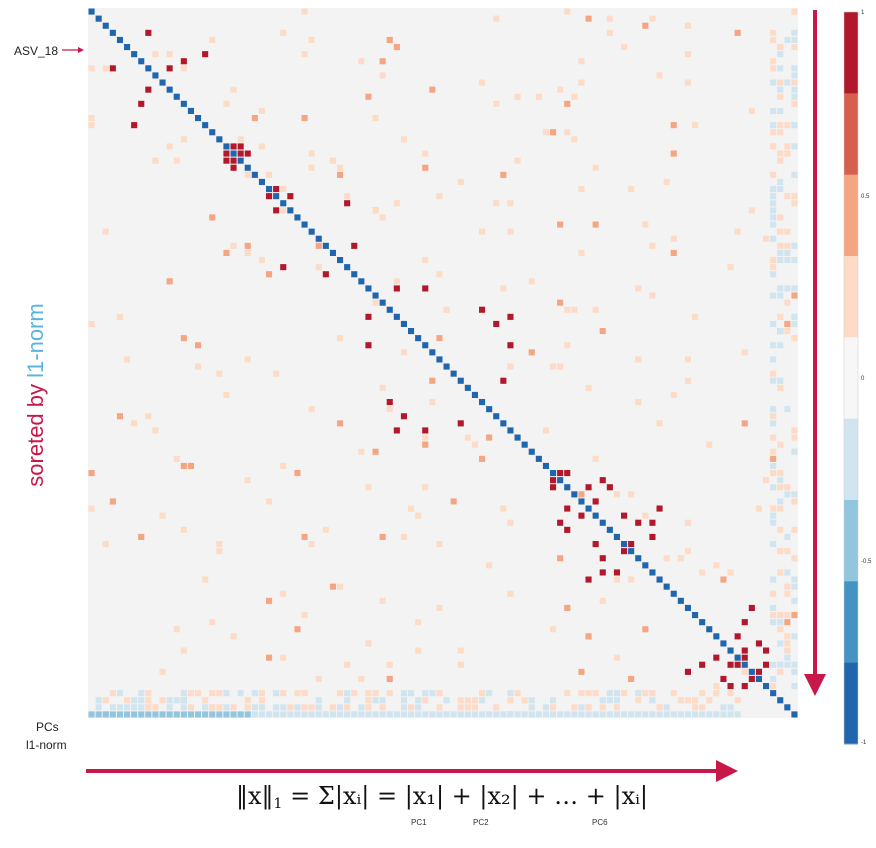  I want to click on pc1-label: PC1, so click(419, 822).